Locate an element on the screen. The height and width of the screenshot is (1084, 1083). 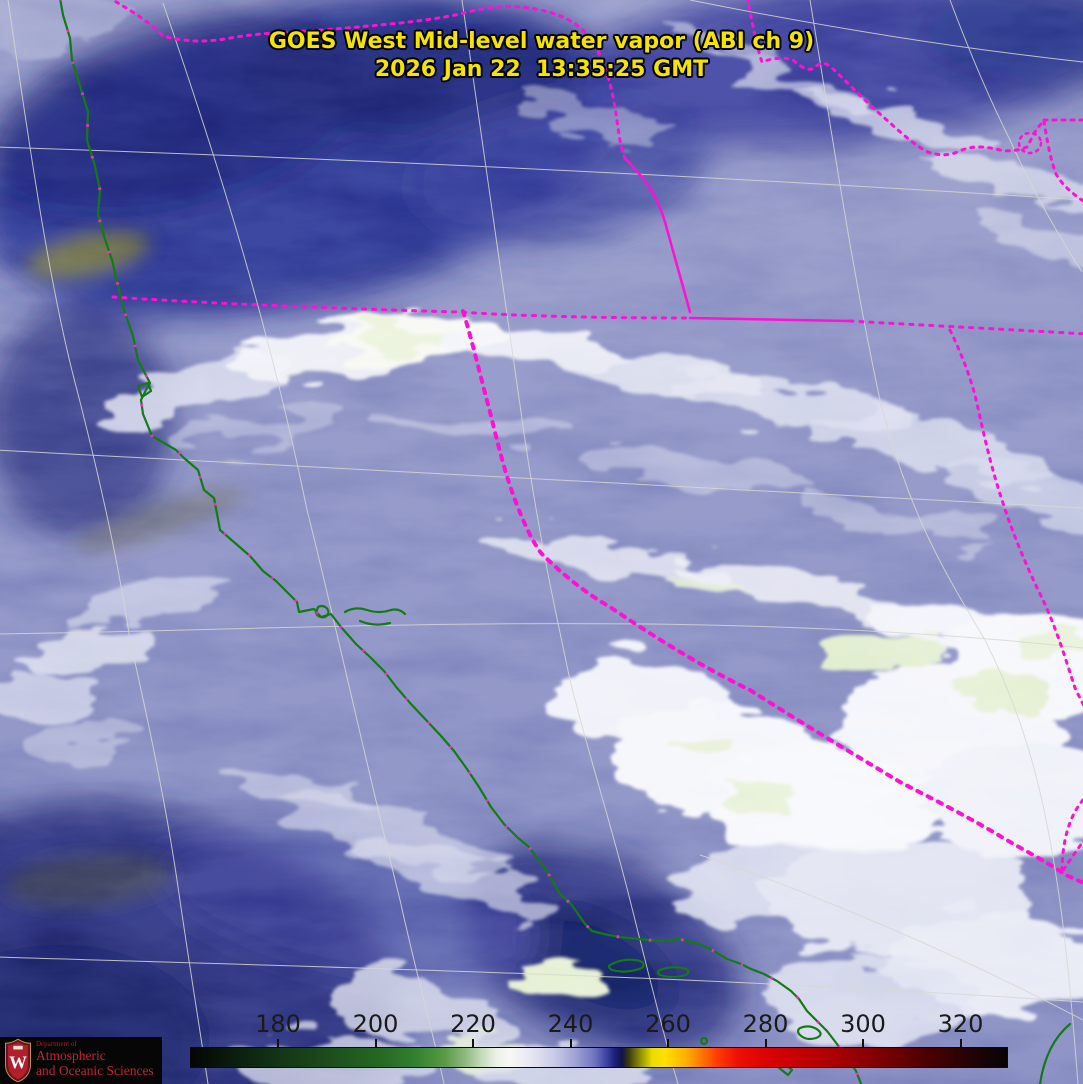
logo-name-line2: and Oceanic Sciences is located at coordinates (95, 1070).